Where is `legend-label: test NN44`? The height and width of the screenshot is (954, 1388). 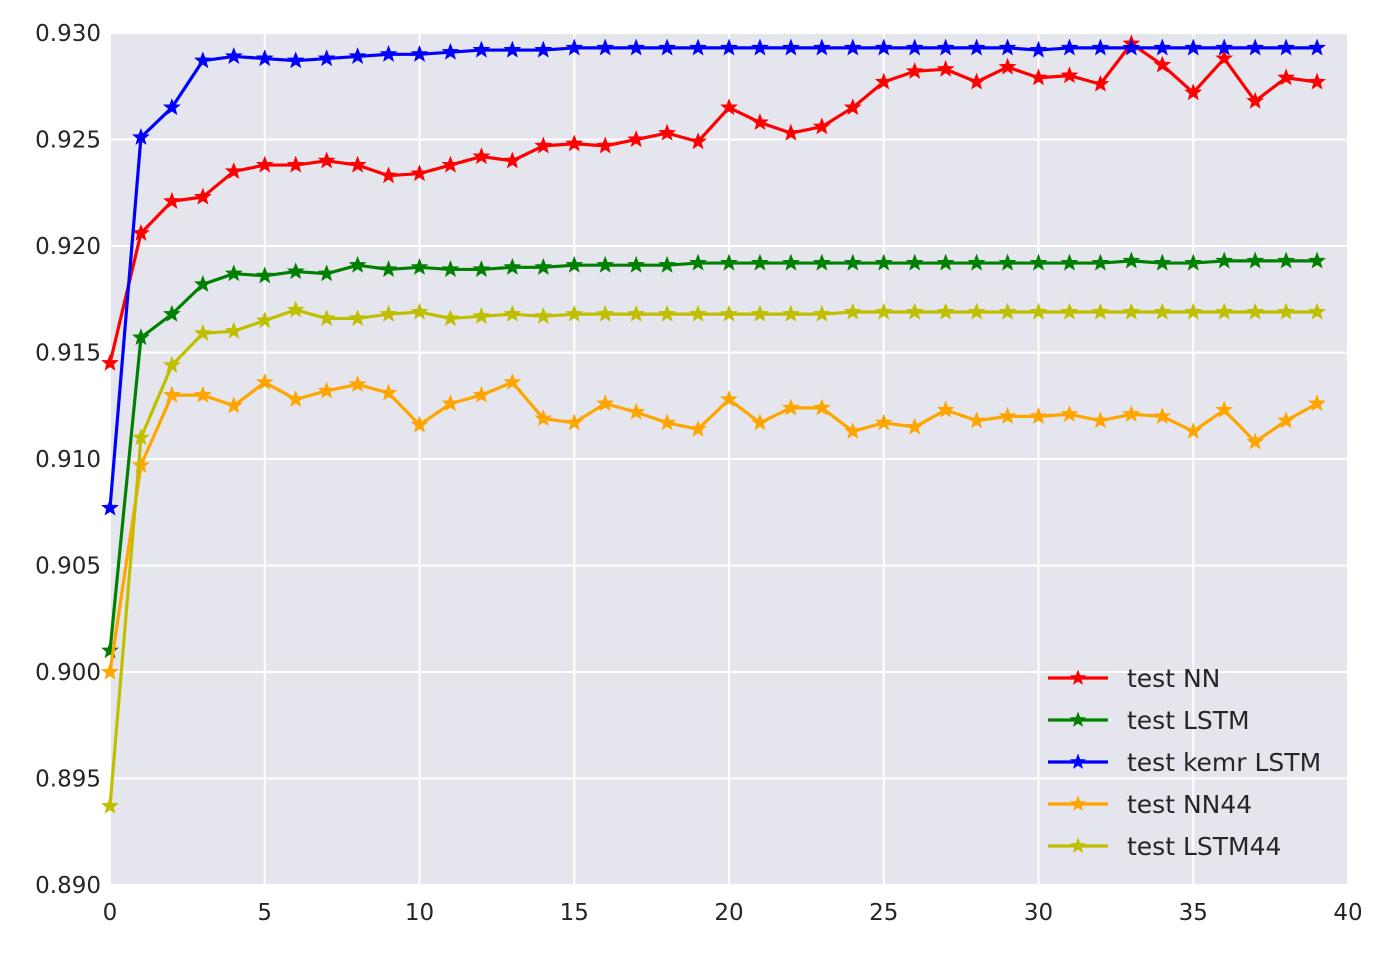
legend-label: test NN44 is located at coordinates (1189, 804).